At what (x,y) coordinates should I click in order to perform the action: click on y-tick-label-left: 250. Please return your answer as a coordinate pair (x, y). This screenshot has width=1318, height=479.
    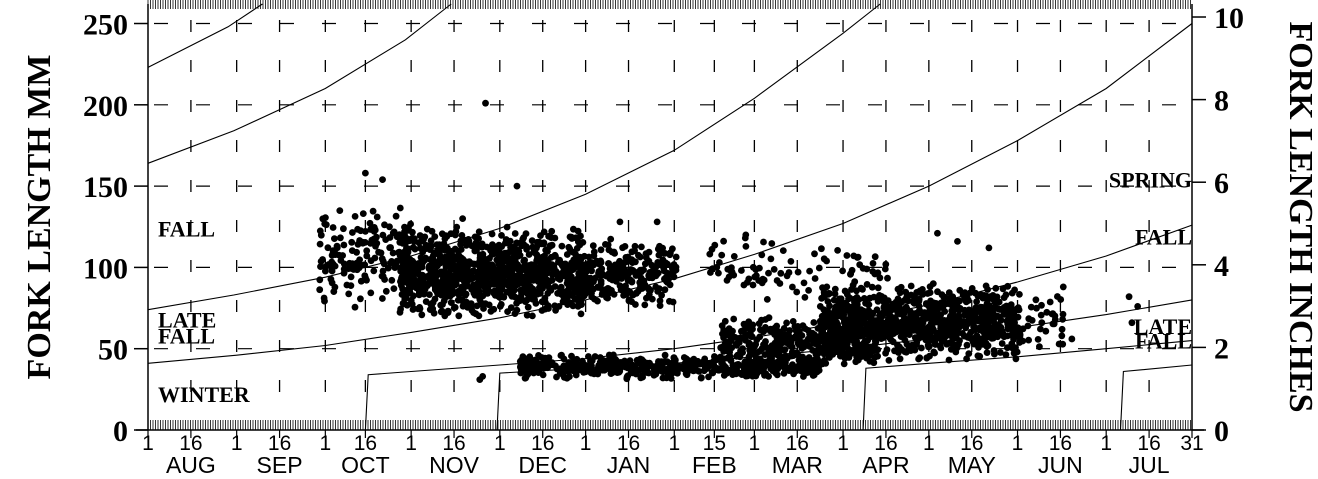
    Looking at the image, I should click on (105, 25).